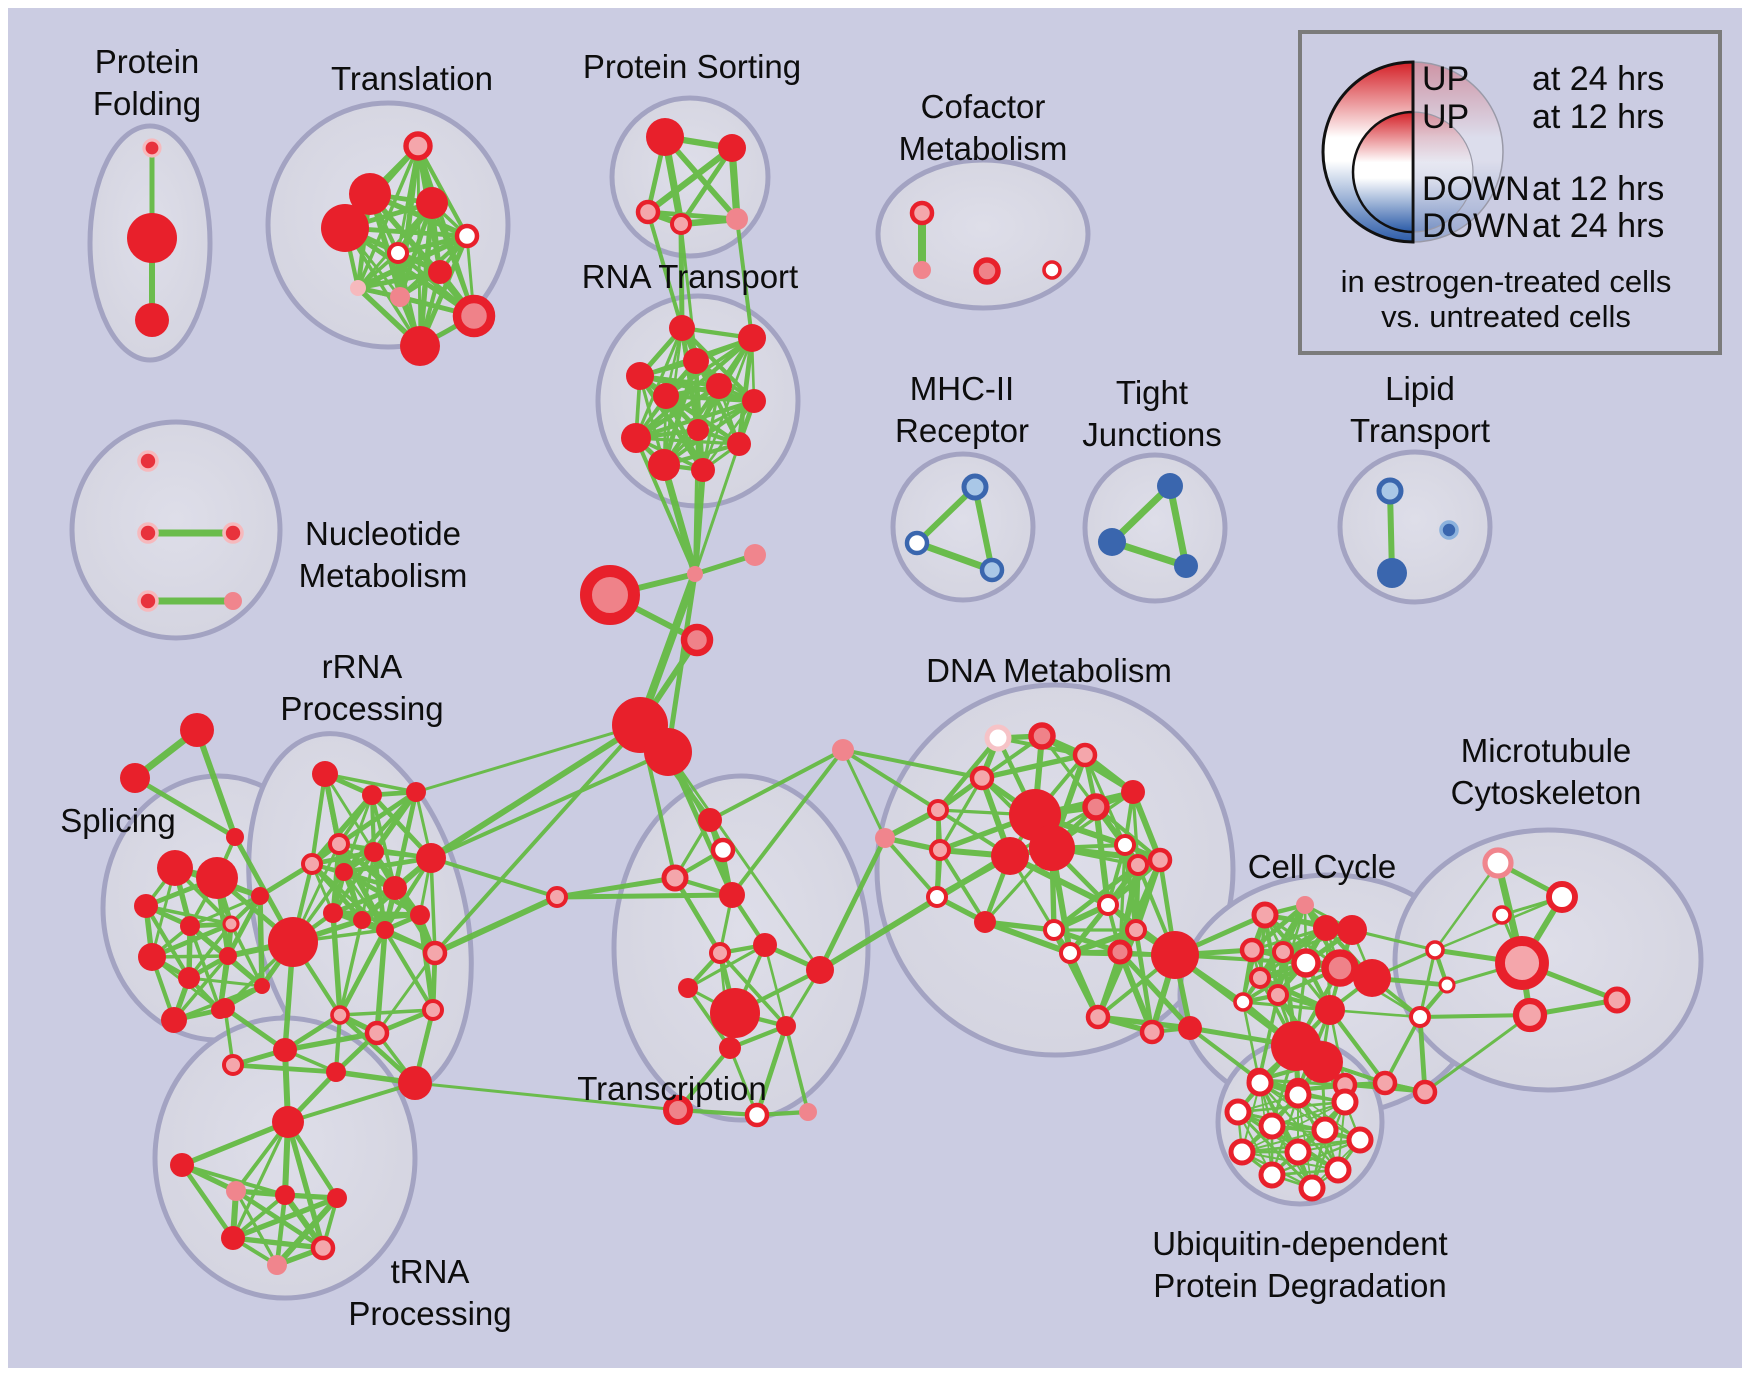  I want to click on legend-footer: vs. untreated cells, so click(1506, 316).